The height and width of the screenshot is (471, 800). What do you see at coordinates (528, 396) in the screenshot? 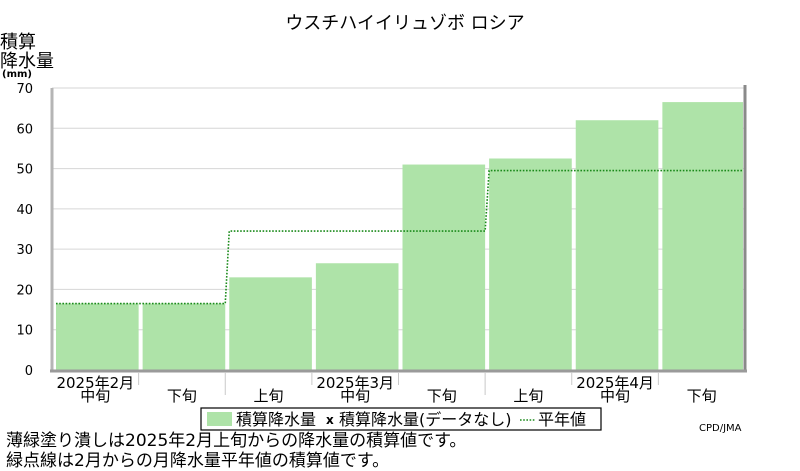
I see `x-label-period-5: 上旬` at bounding box center [528, 396].